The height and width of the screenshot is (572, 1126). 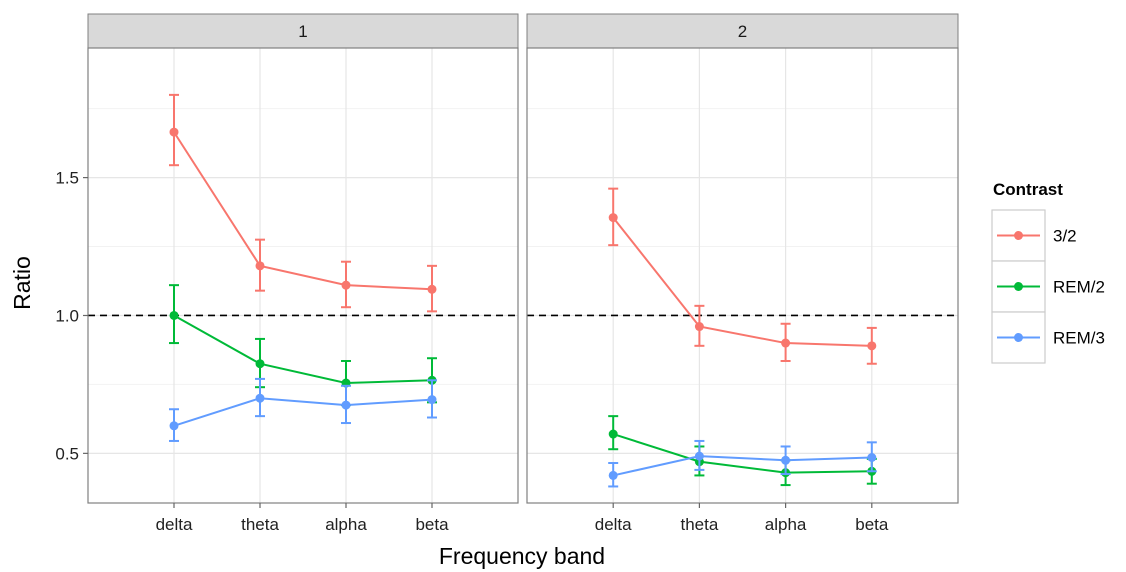 I want to click on legend-title: Contrast, so click(x=1028, y=189).